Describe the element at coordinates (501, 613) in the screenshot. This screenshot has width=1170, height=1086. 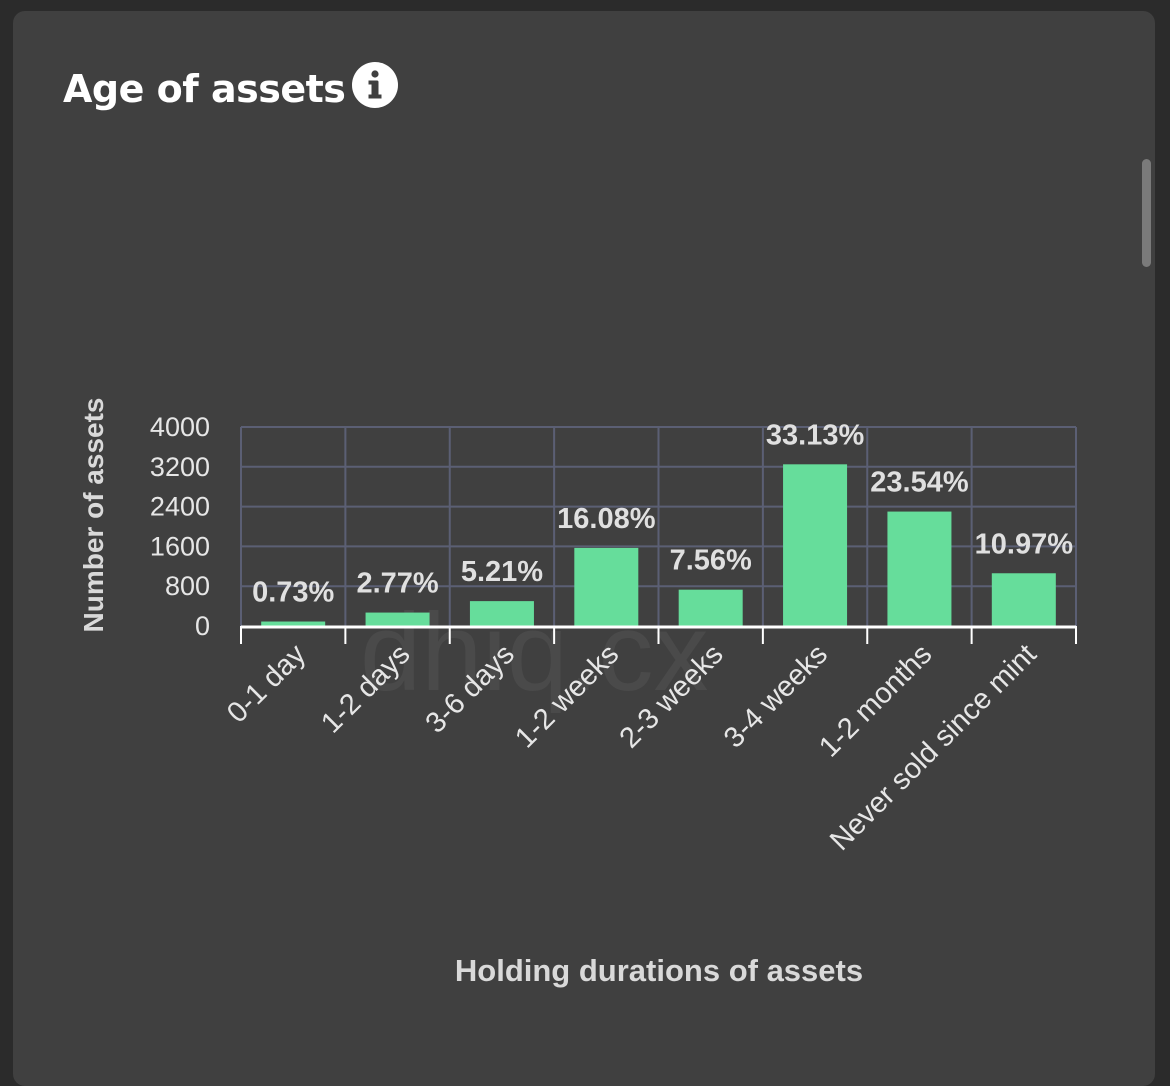
I see `bar-3-6-days` at that location.